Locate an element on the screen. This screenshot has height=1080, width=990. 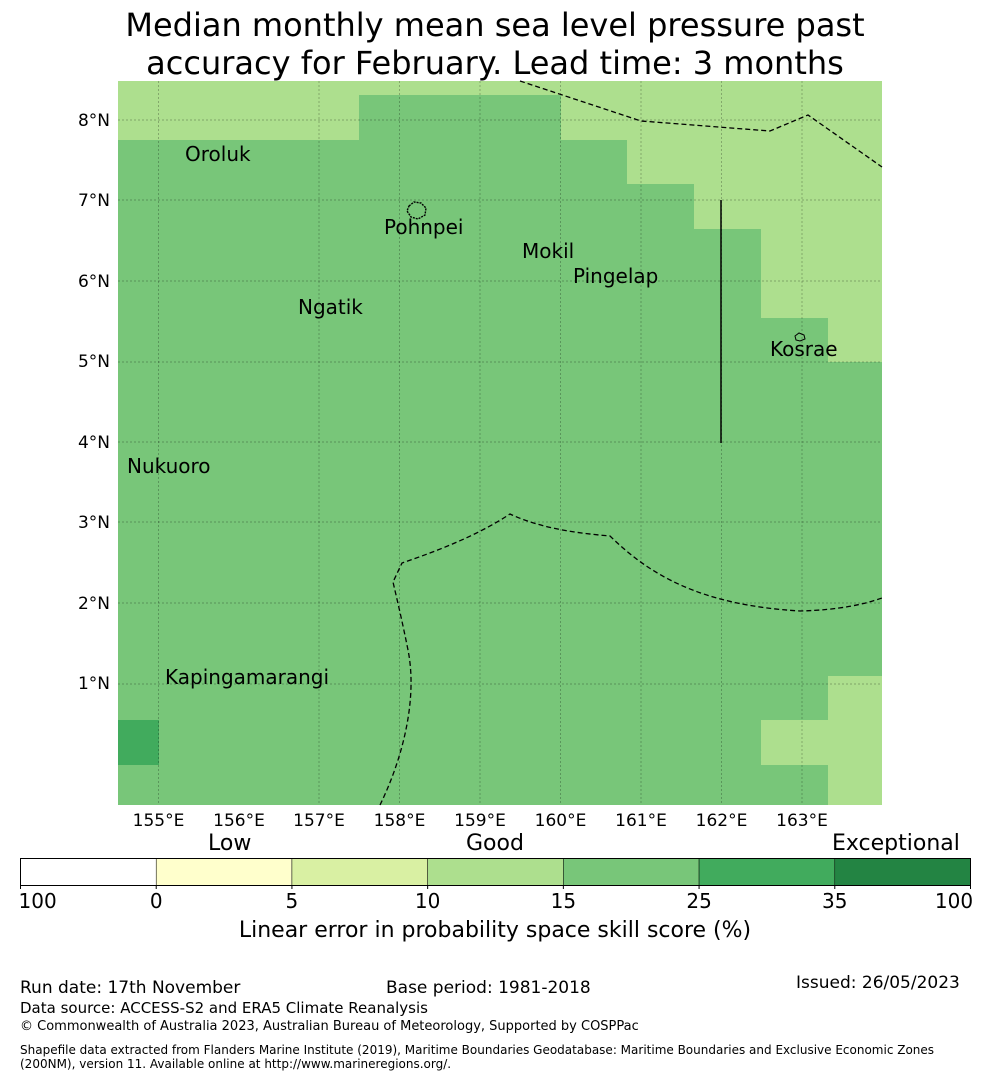
map-region-light-southeast is located at coordinates (821, 740).